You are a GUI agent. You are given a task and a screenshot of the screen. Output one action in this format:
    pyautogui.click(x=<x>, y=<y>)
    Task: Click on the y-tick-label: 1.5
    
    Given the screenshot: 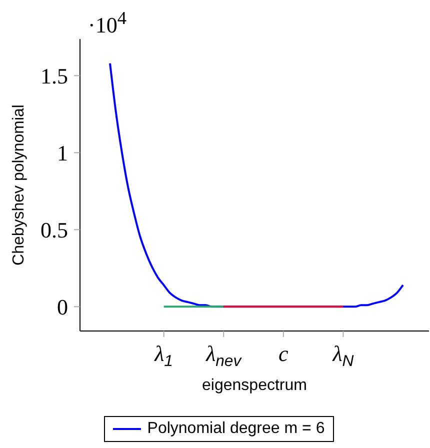 What is the action you would take?
    pyautogui.click(x=54, y=76)
    